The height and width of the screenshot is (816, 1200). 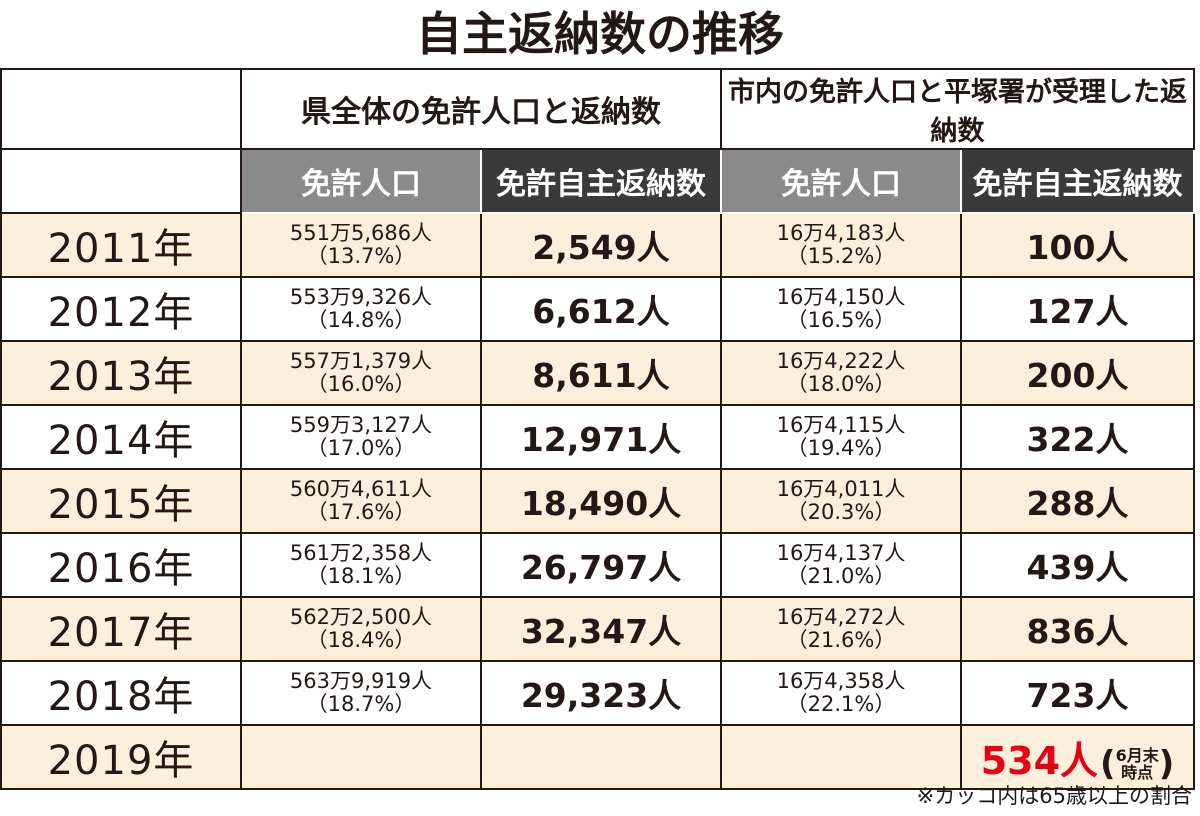 I want to click on city-return-cell: 439人, so click(x=1077, y=565).